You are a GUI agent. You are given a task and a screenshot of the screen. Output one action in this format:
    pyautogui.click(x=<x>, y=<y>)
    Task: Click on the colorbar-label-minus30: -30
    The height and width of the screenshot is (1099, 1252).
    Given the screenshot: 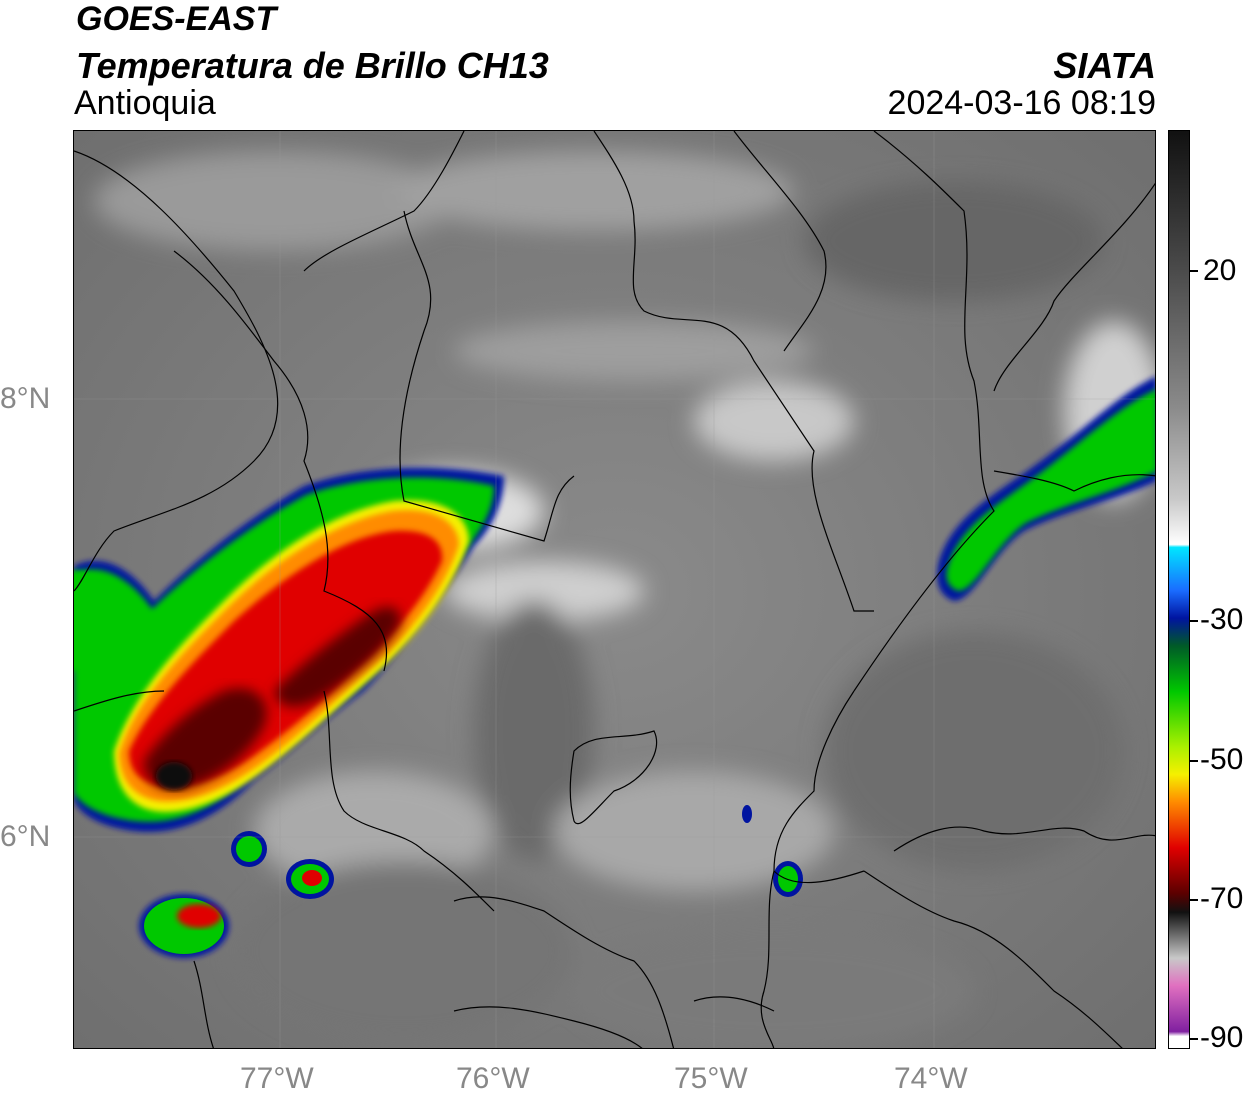 What is the action you would take?
    pyautogui.click(x=1222, y=619)
    